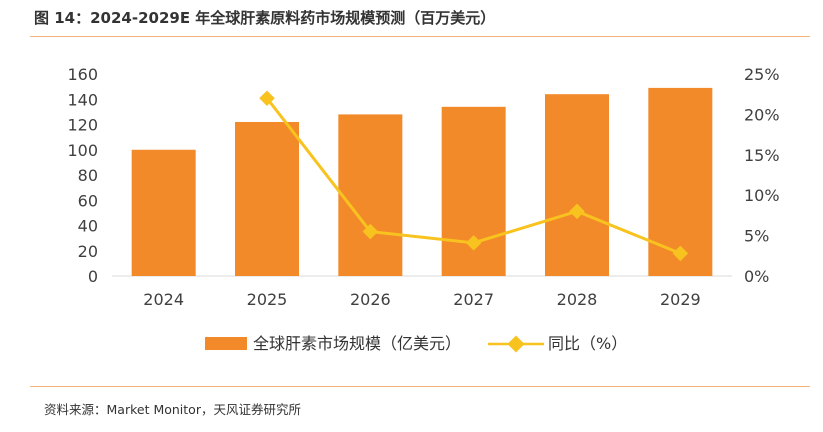  I want to click on bar-2028, so click(577, 185).